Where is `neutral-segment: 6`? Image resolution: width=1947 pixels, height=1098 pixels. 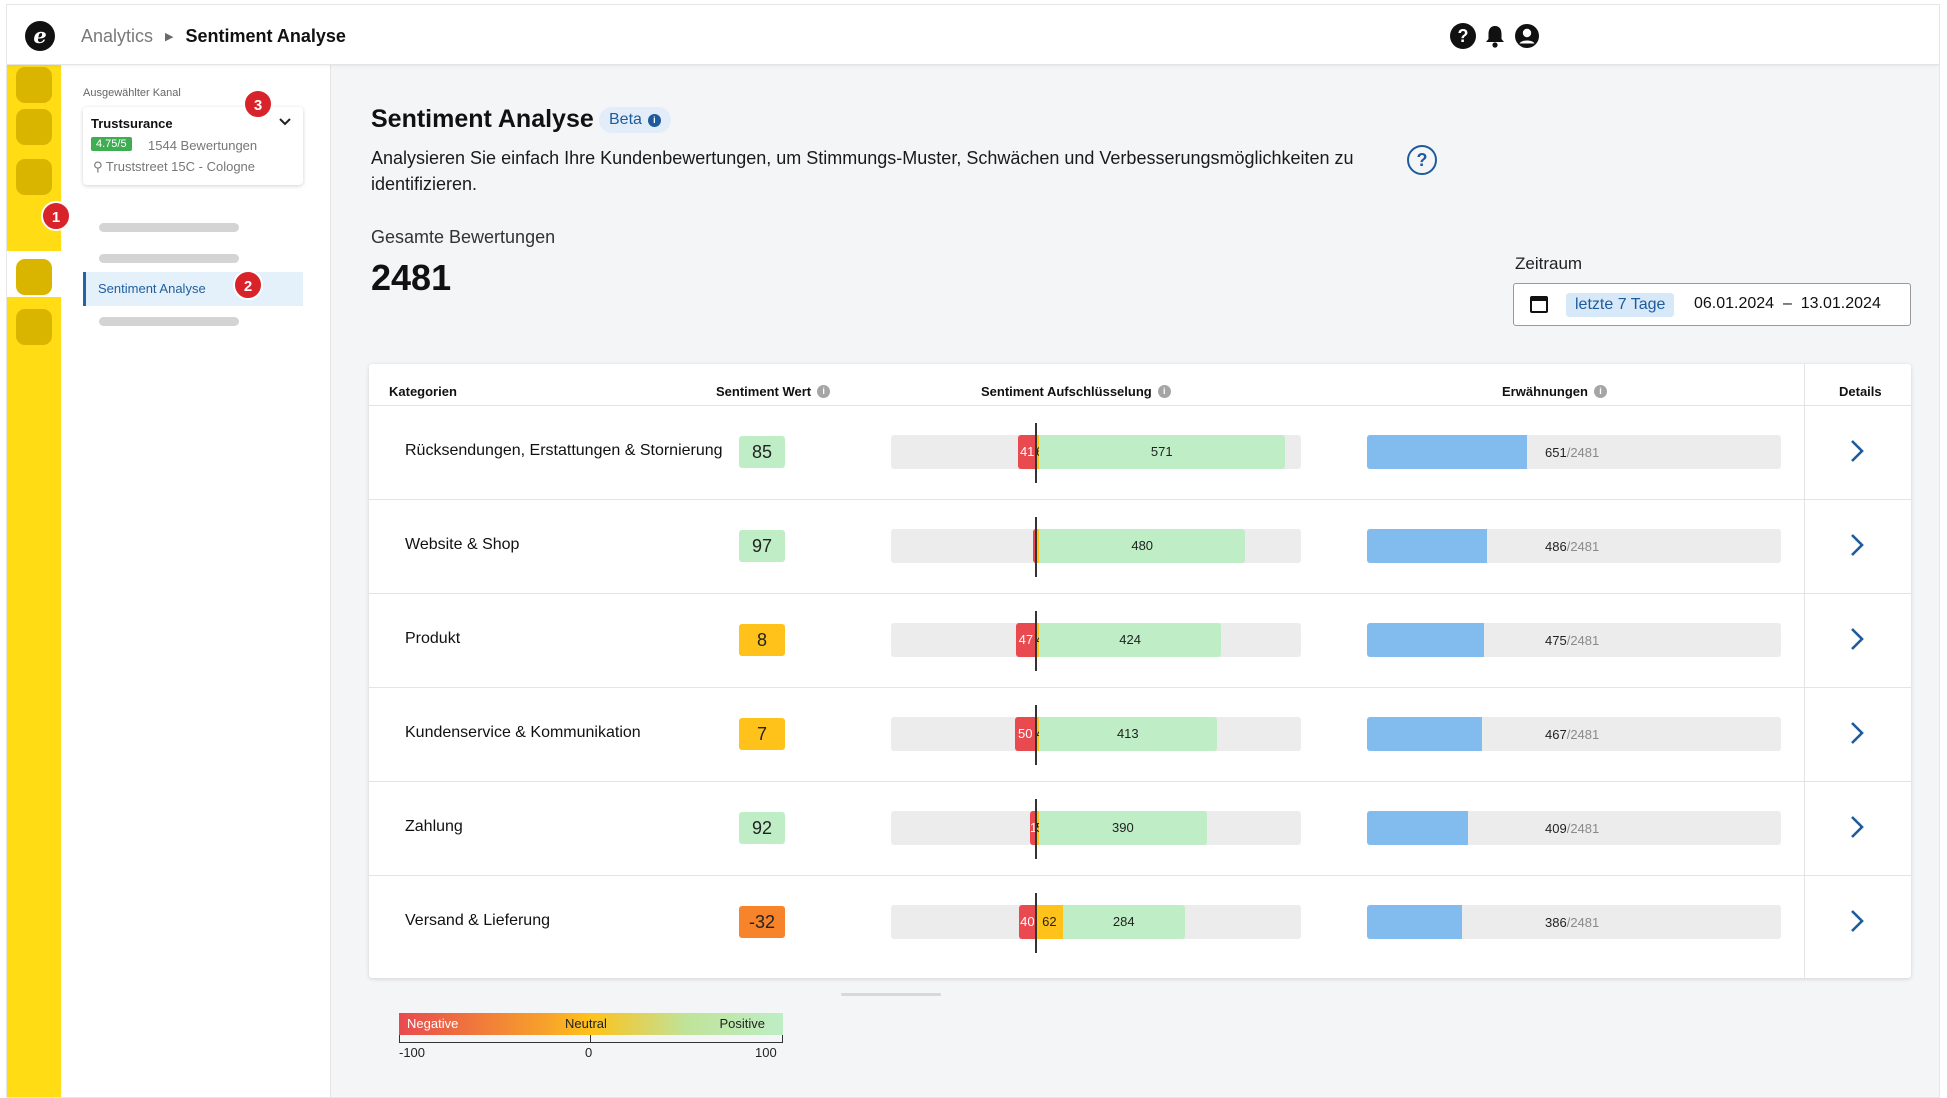
neutral-segment: 6 is located at coordinates (1037, 452).